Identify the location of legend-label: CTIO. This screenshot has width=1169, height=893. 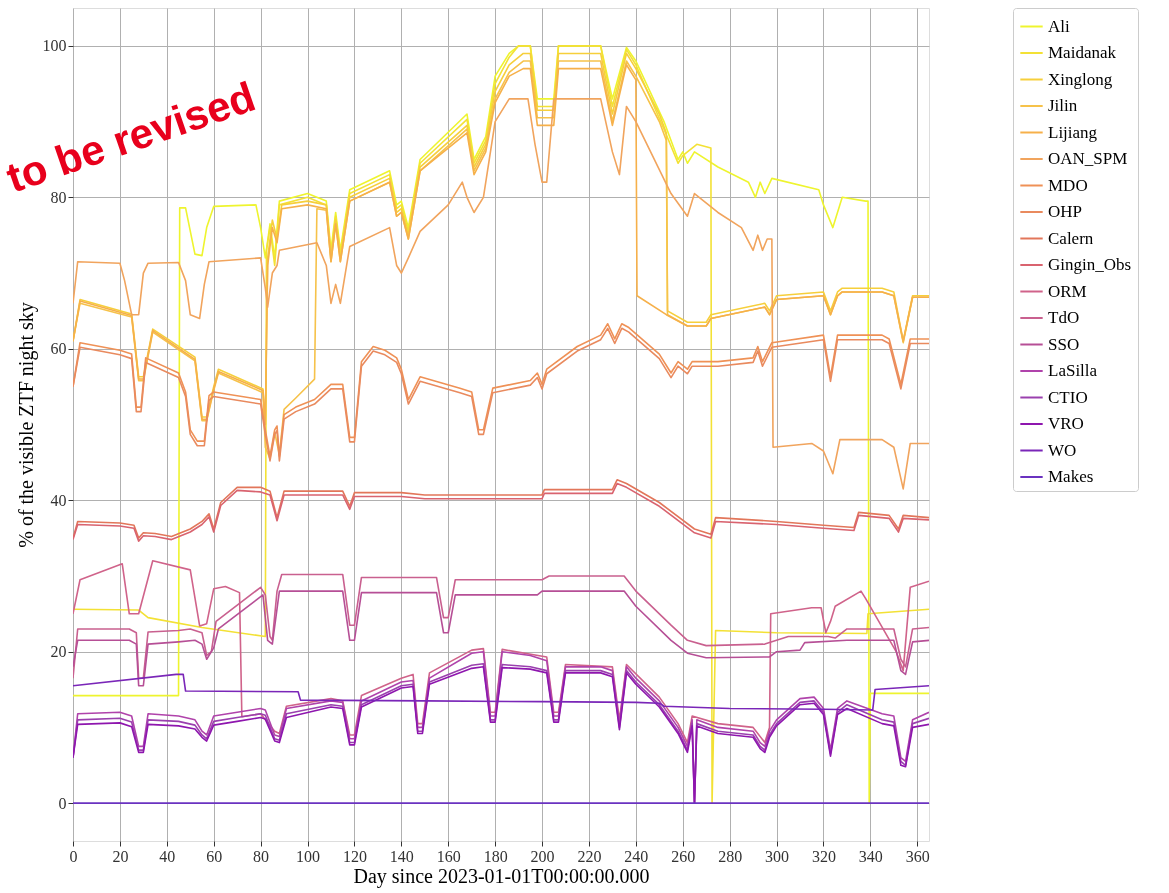
(1068, 397).